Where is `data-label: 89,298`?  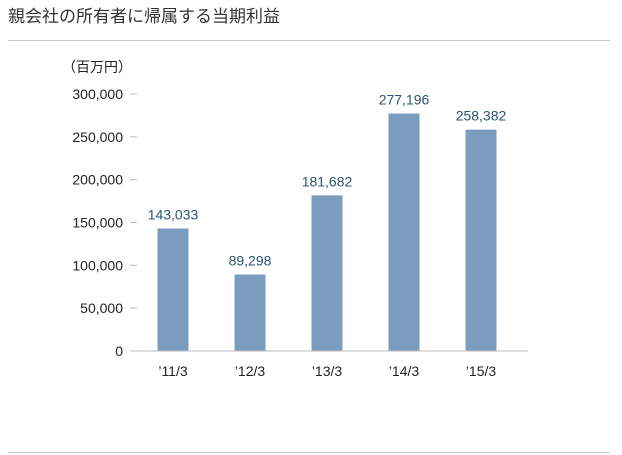
data-label: 89,298 is located at coordinates (250, 261).